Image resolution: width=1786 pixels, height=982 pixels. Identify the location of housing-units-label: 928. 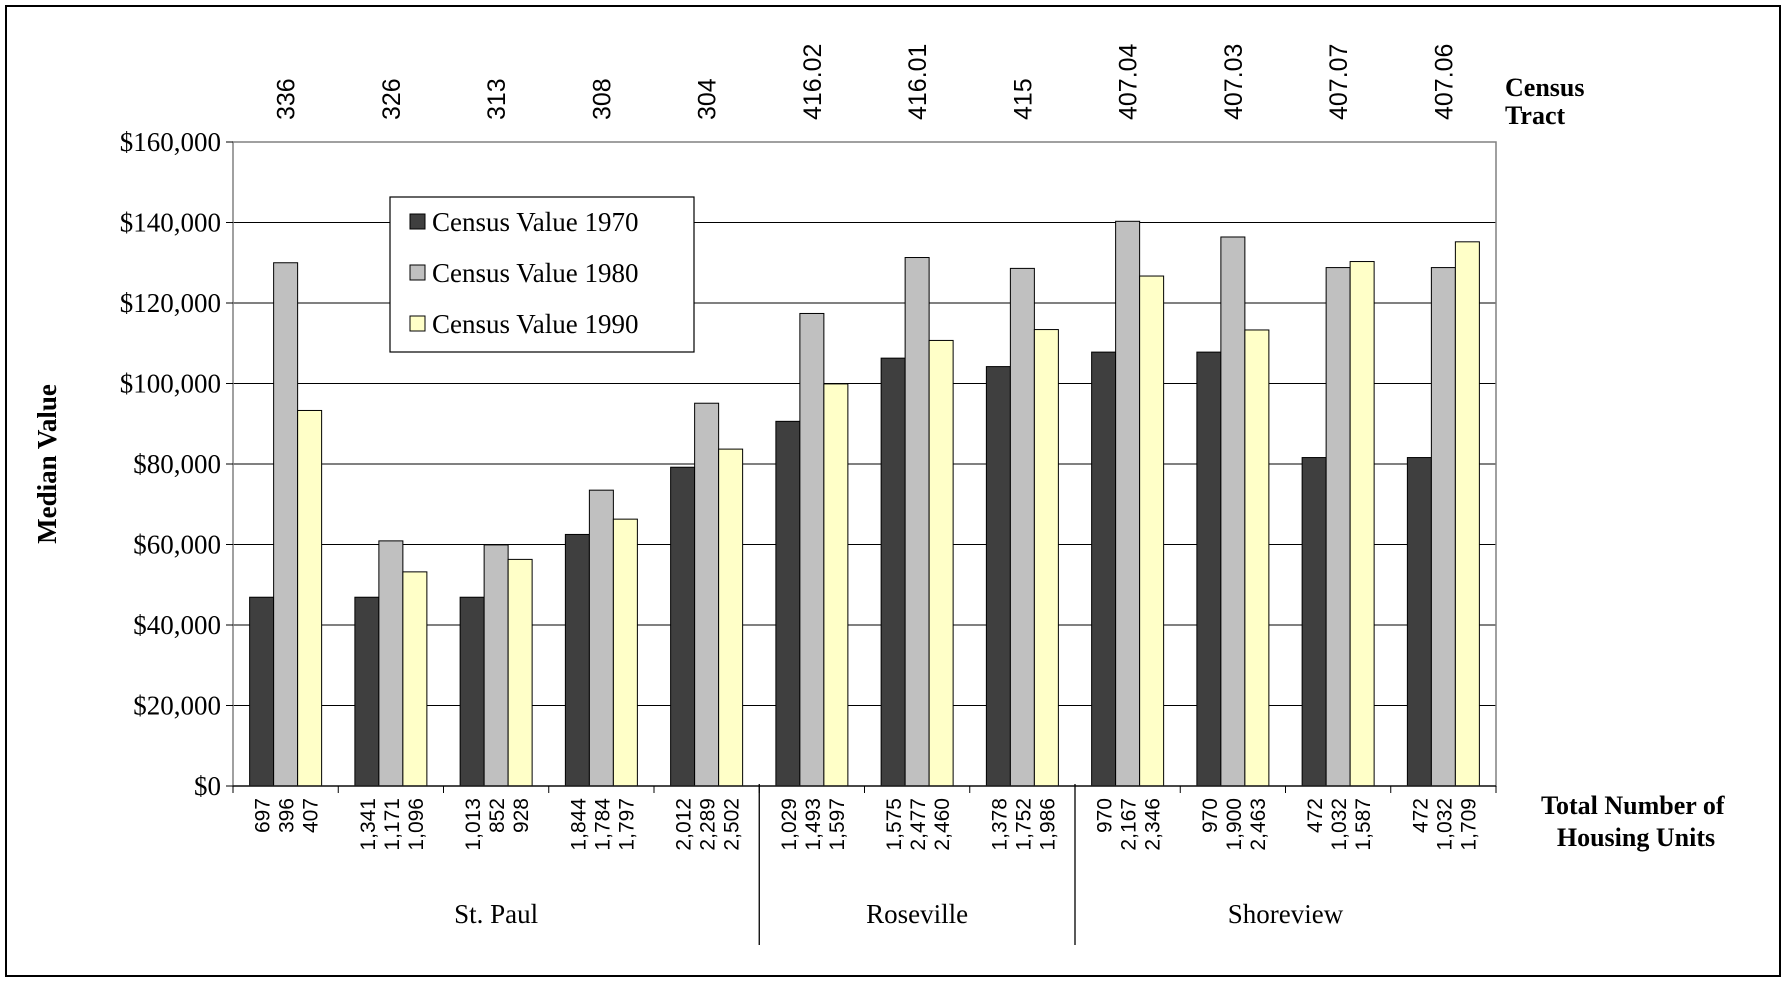
(521, 815).